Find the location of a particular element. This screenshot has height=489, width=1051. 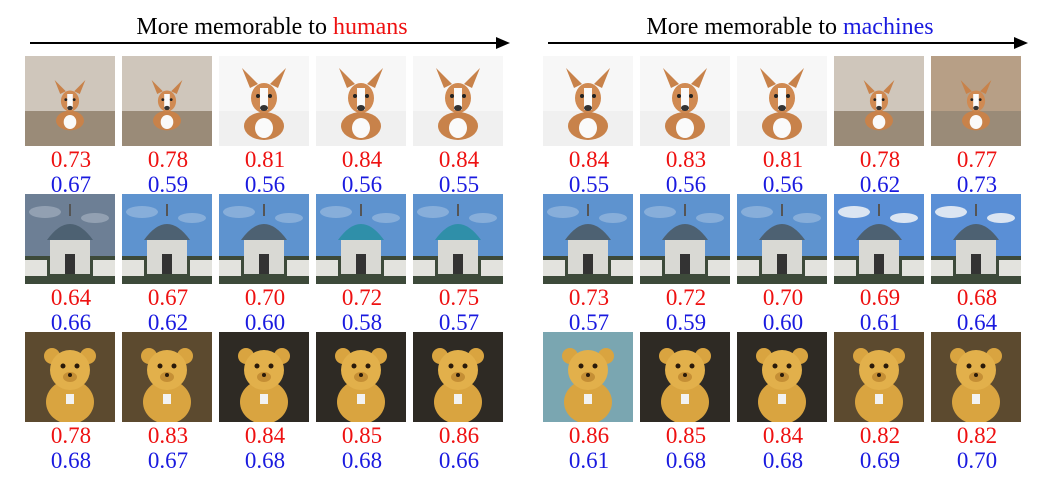

image-cell: 0.73 0.67 is located at coordinates (71, 126).